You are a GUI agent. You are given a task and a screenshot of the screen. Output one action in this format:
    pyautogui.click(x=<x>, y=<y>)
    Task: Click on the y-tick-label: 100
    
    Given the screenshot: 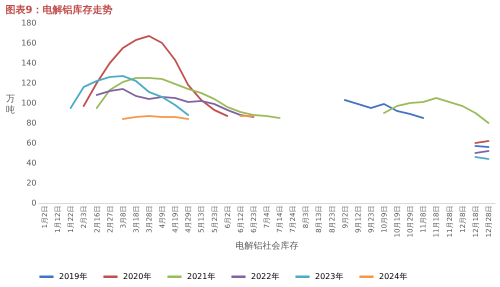 What is the action you would take?
    pyautogui.click(x=28, y=103)
    